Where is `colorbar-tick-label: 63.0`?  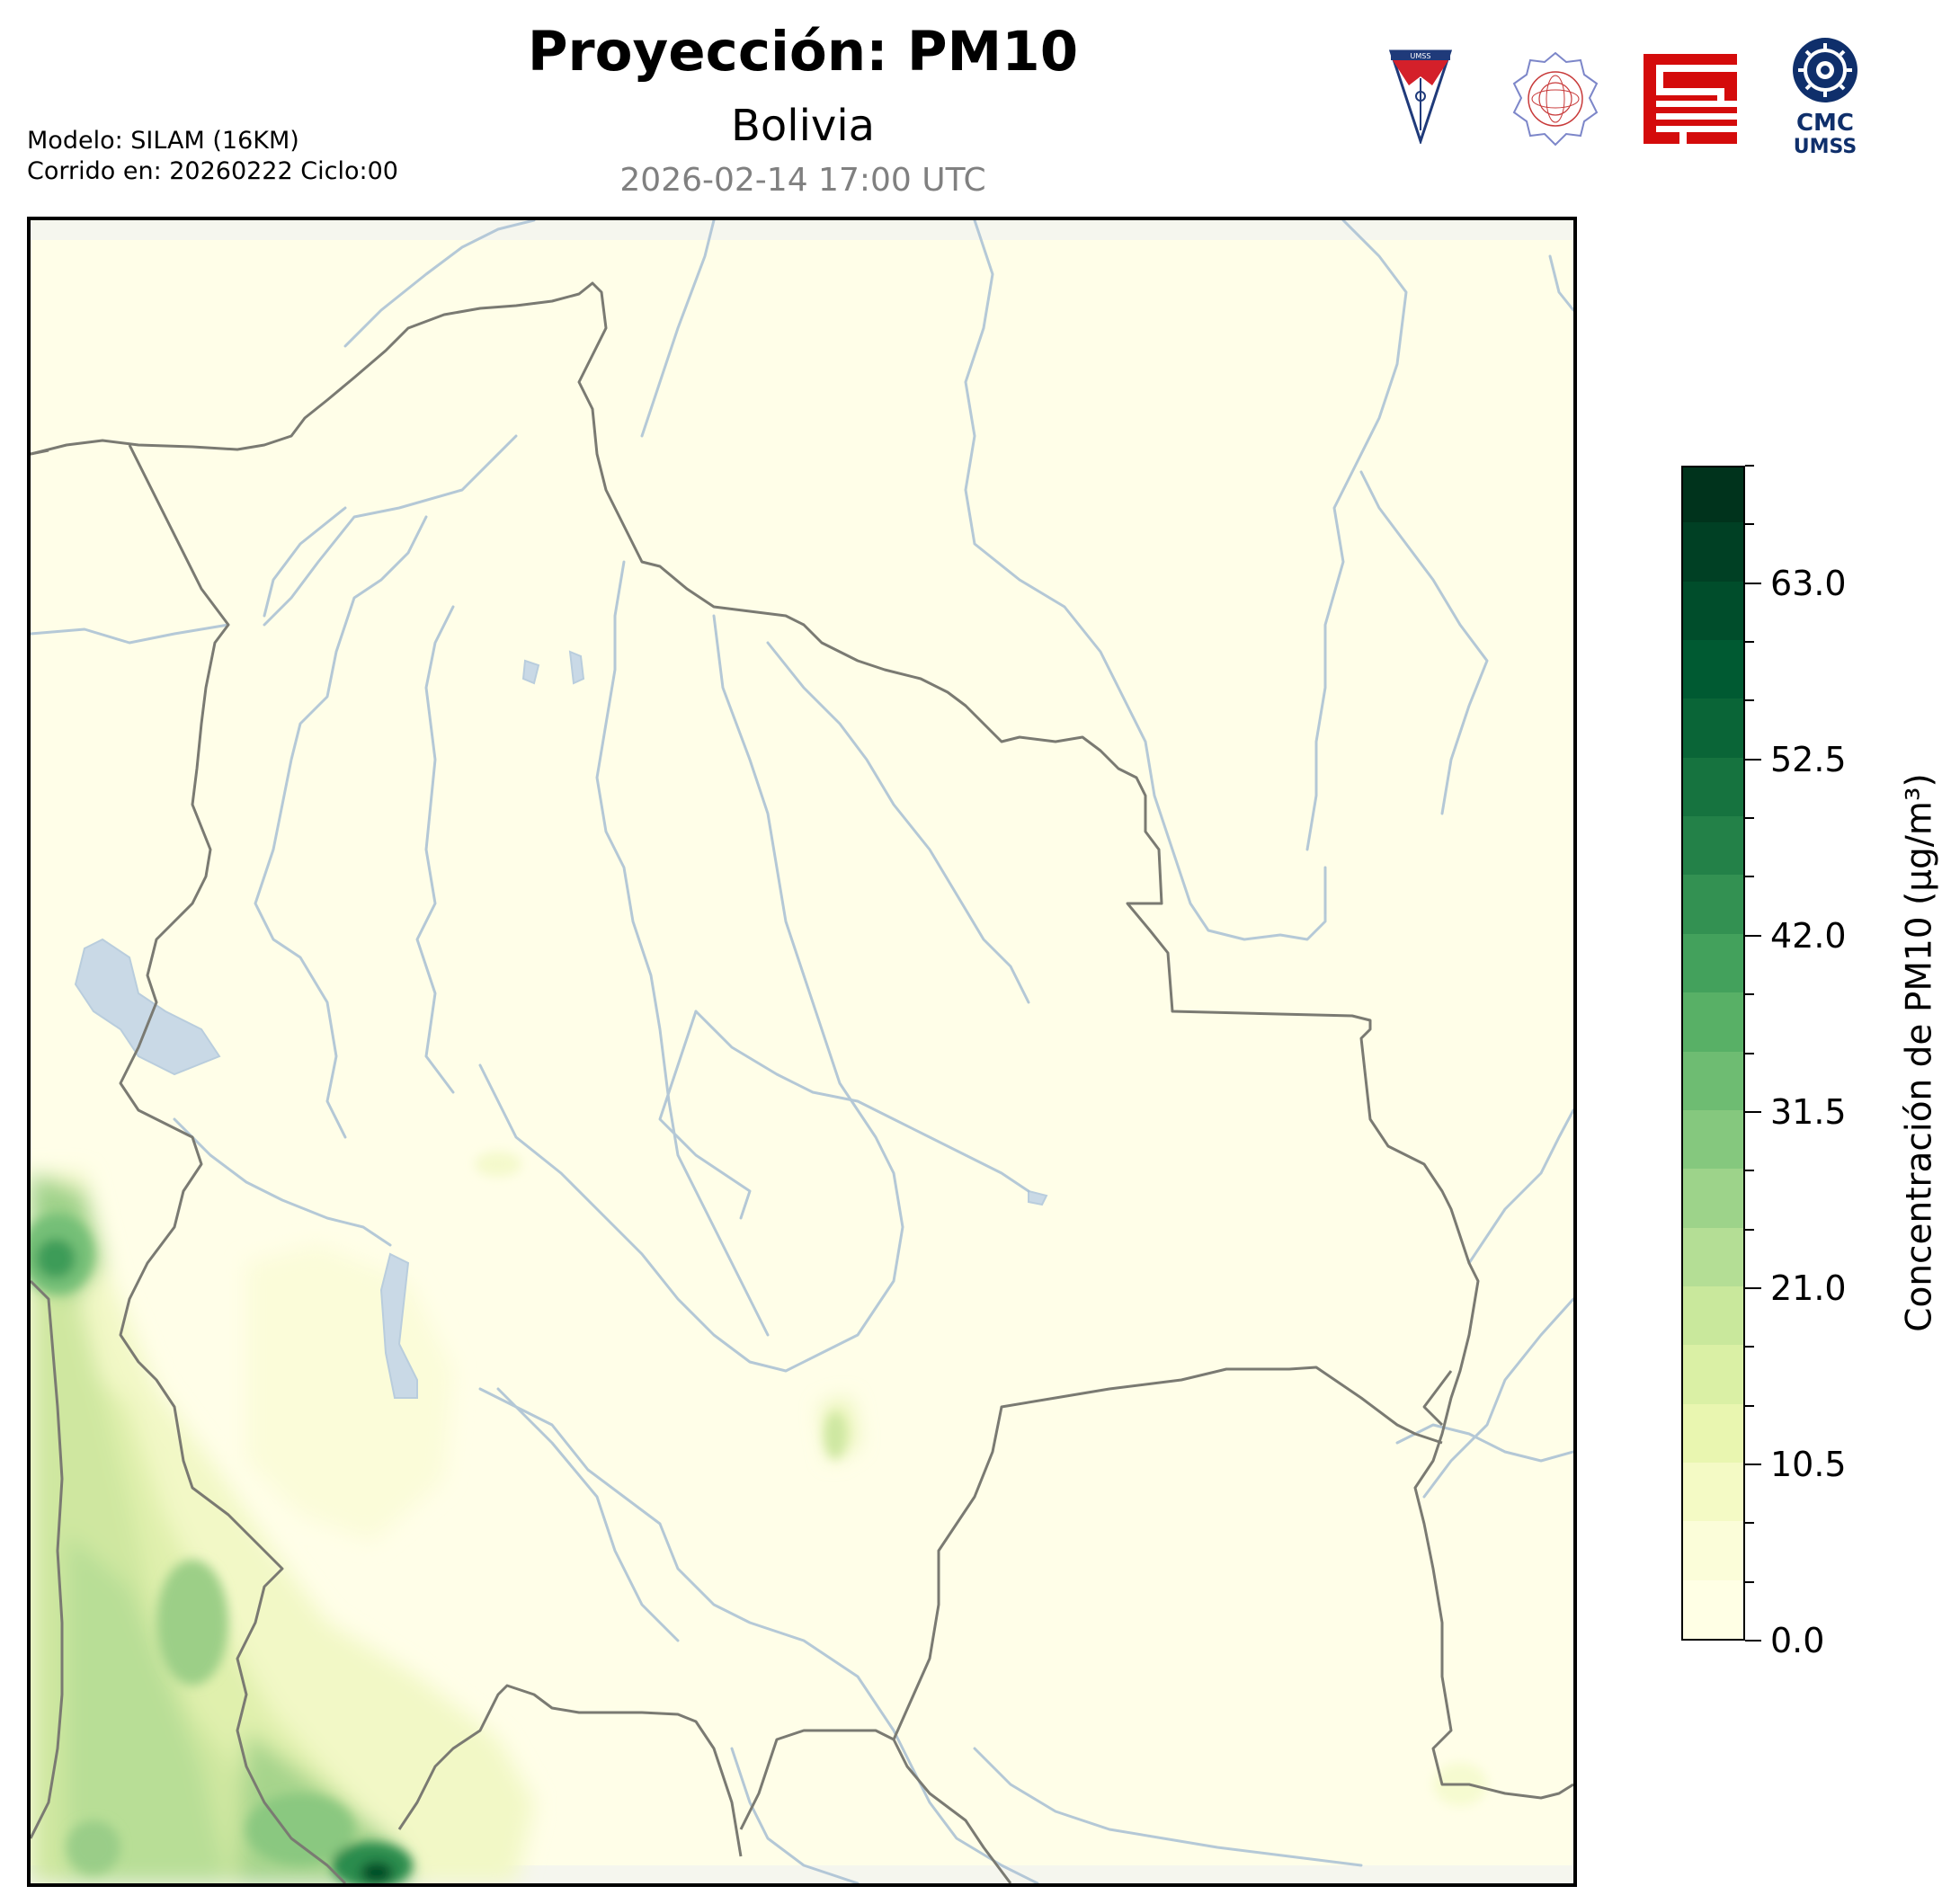 colorbar-tick-label: 63.0 is located at coordinates (1808, 583).